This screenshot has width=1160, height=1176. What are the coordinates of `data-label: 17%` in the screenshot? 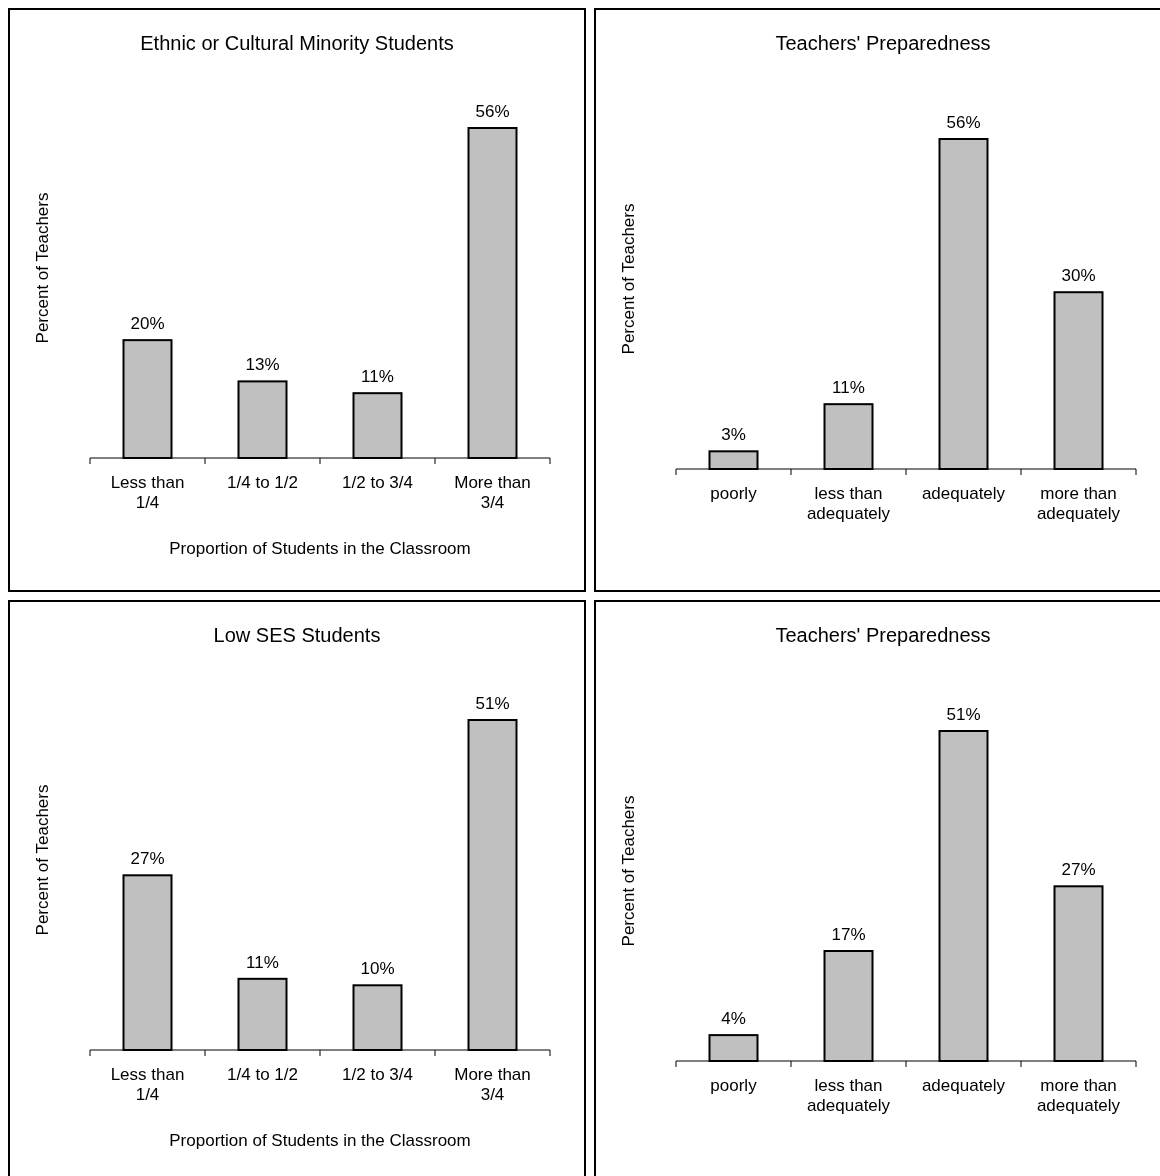 It's located at (848, 934).